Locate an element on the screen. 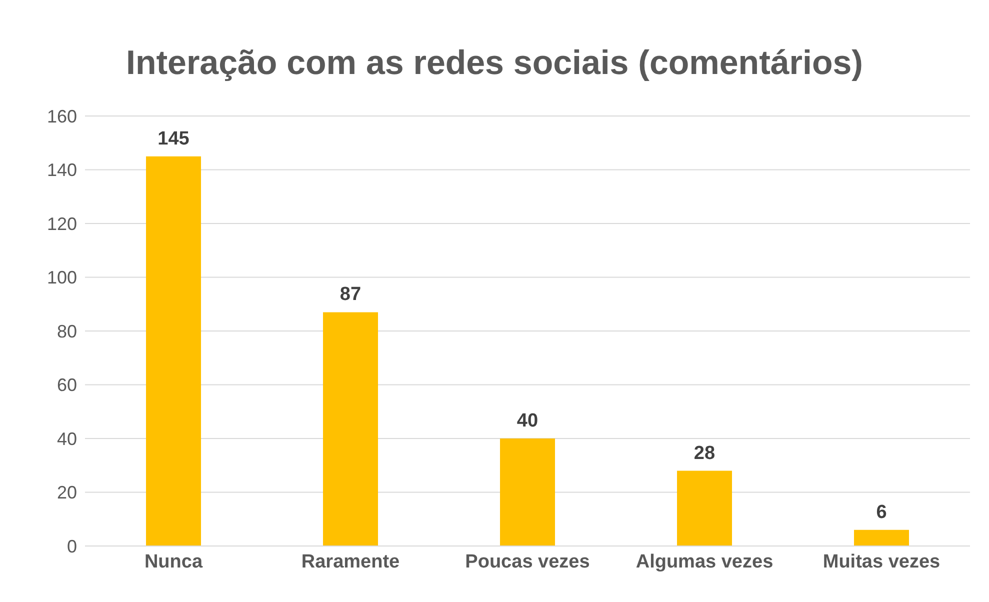  data-label: 145 is located at coordinates (174, 139).